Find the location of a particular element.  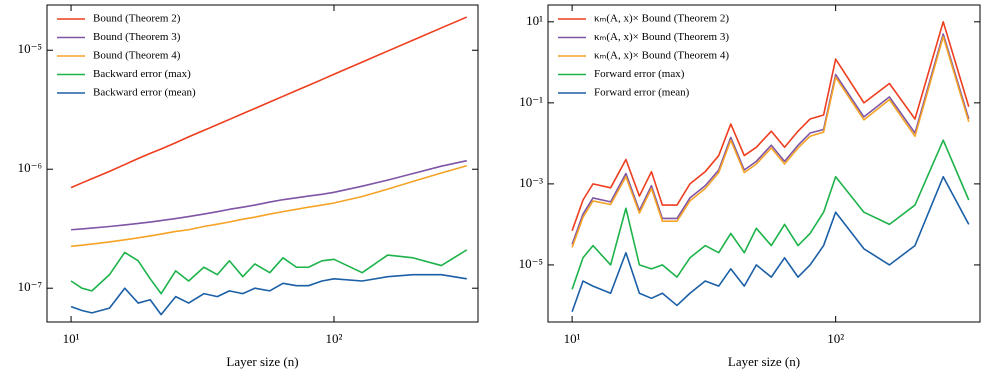

legend-label: κₘ(A, x)× Bound (Theorem 2) is located at coordinates (661, 19).